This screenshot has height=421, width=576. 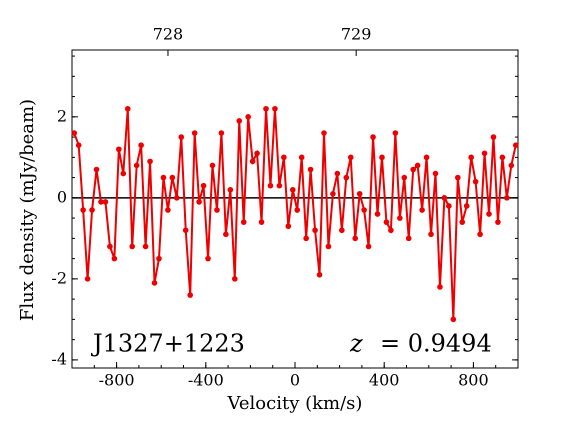 What do you see at coordinates (206, 380) in the screenshot?
I see `x-tick-label: -400` at bounding box center [206, 380].